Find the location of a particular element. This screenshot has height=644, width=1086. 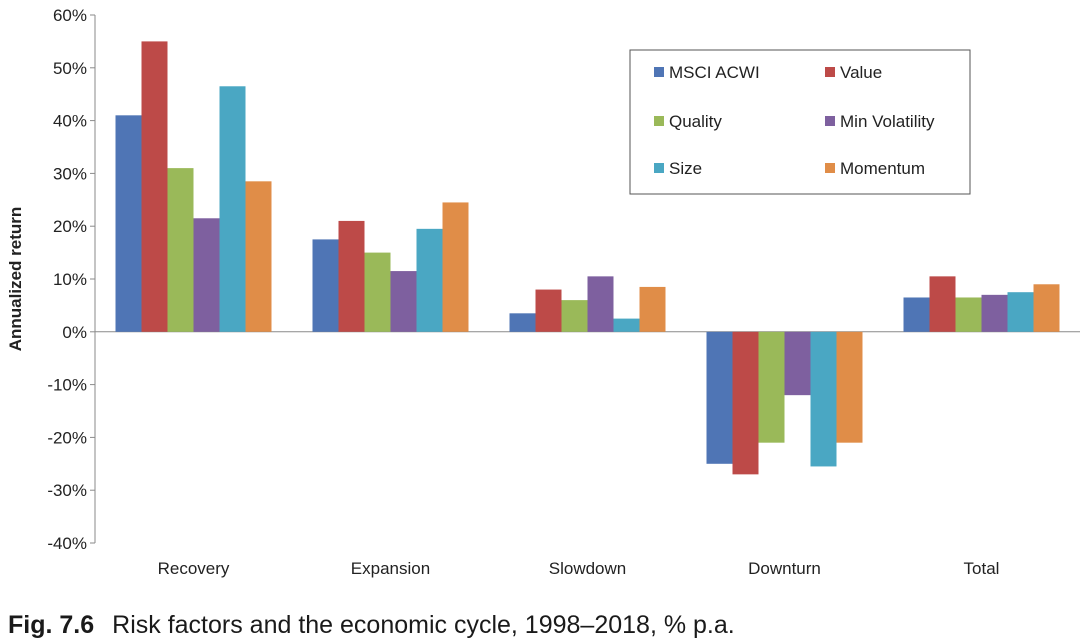

bar-quality-recovery is located at coordinates (180, 250).